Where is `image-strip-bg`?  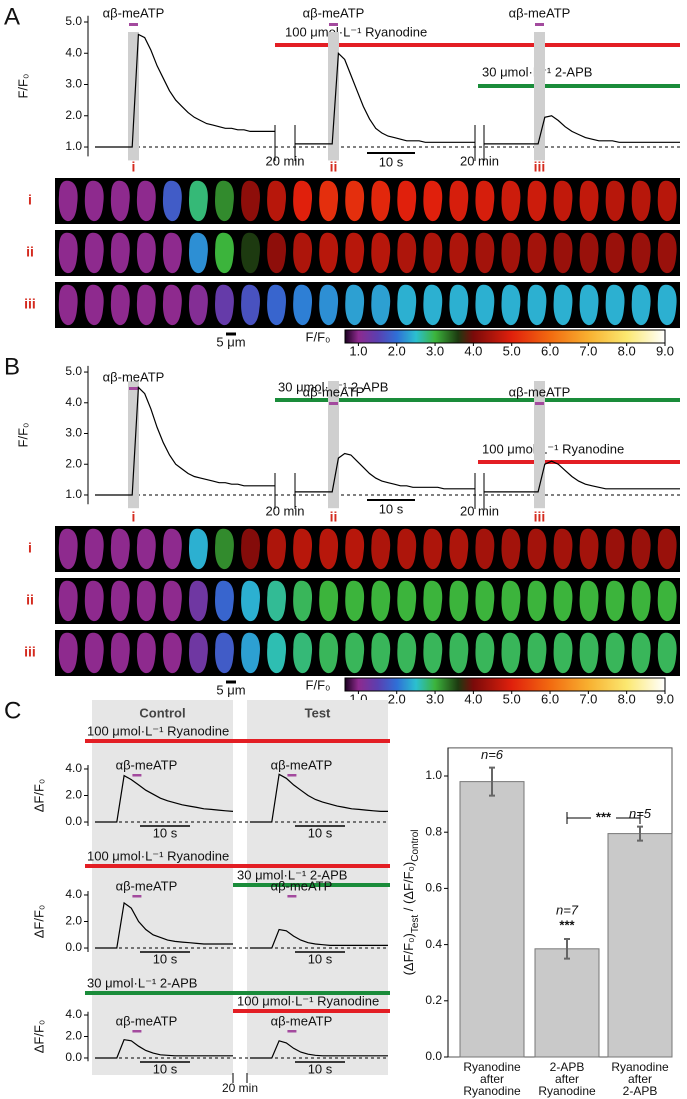
image-strip-bg is located at coordinates (367, 653).